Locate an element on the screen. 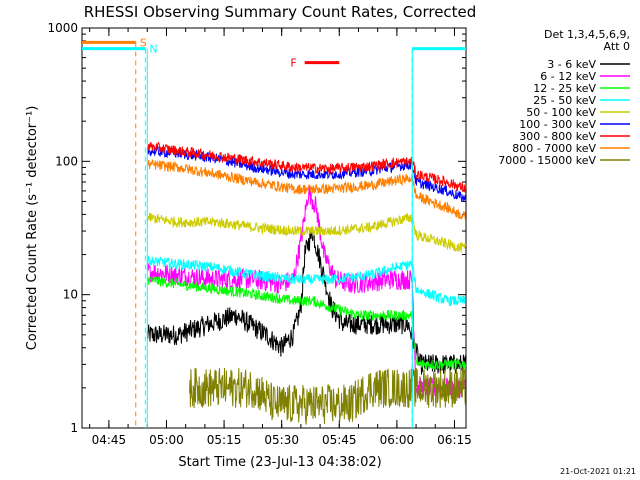 The image size is (640, 480). legend-header-line1: Det 1,3,4,5,6,9, is located at coordinates (587, 34).